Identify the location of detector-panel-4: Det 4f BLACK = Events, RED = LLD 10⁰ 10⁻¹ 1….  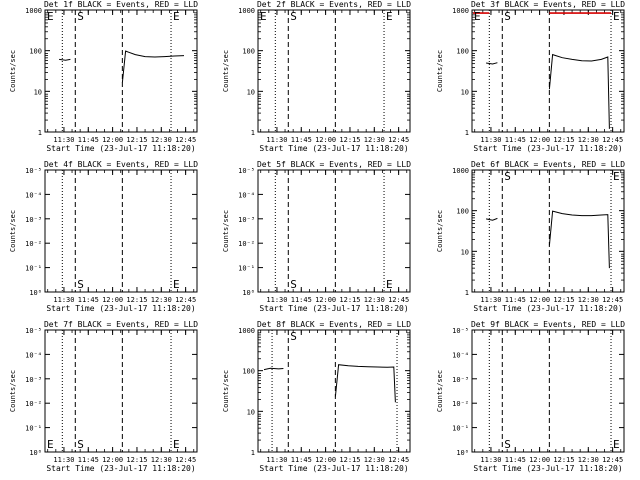
(103, 236).